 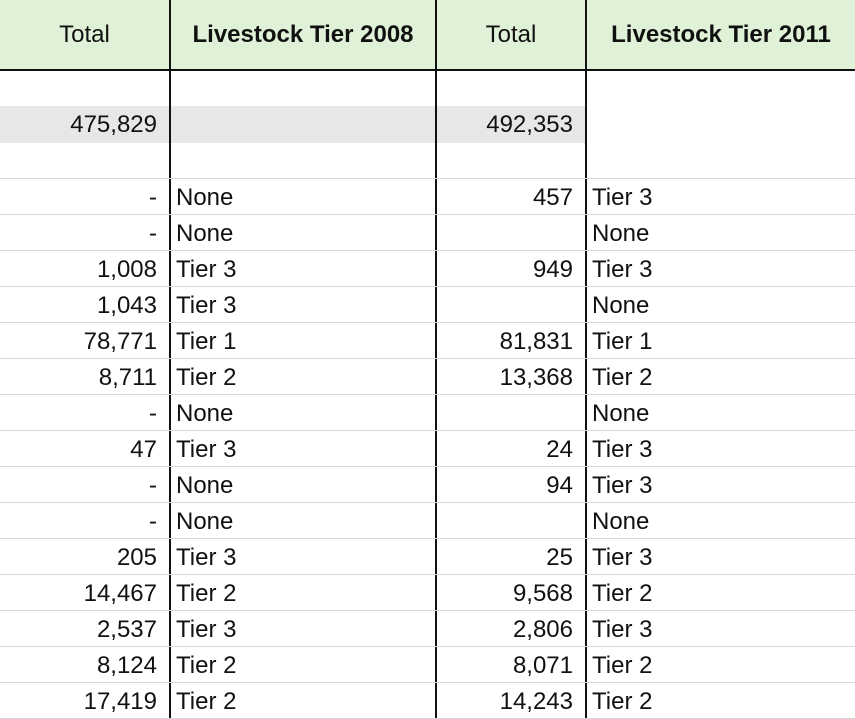 What do you see at coordinates (512, 592) in the screenshot?
I see `total-2011-cell: 9,568` at bounding box center [512, 592].